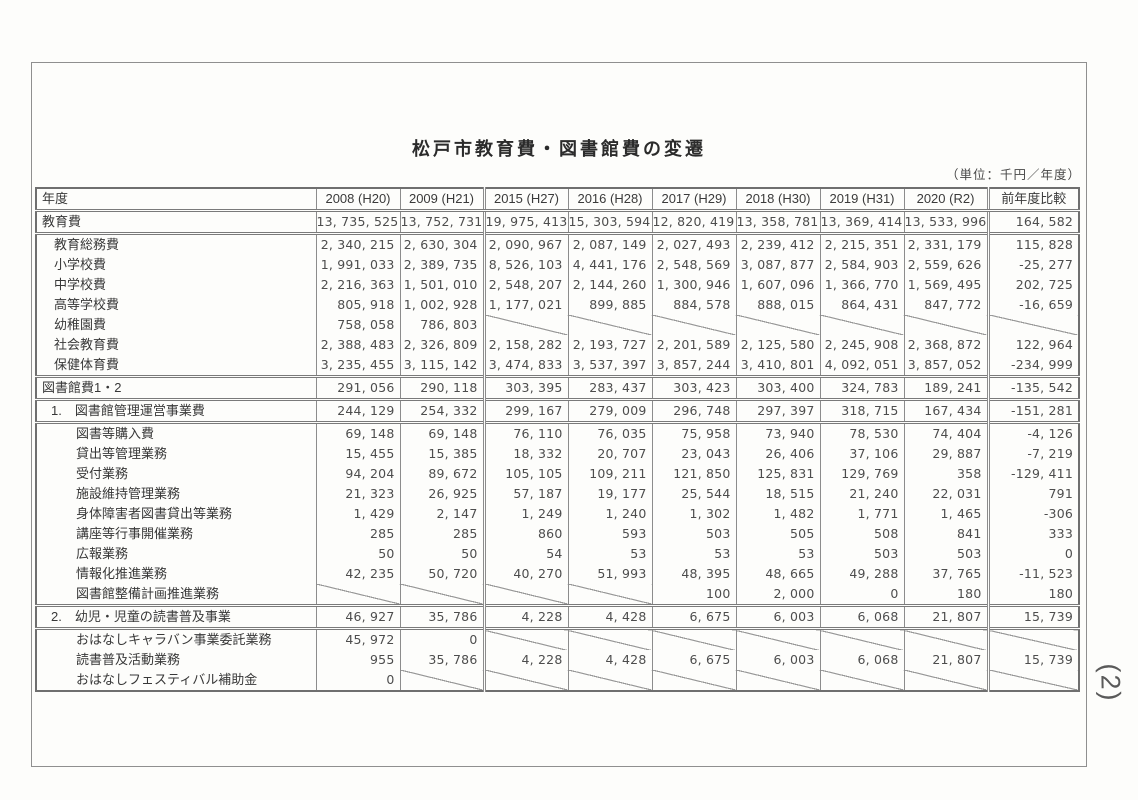 The height and width of the screenshot is (800, 1138). Describe the element at coordinates (175, 494) in the screenshot. I see `row-label: 施設維持管理業務` at that location.